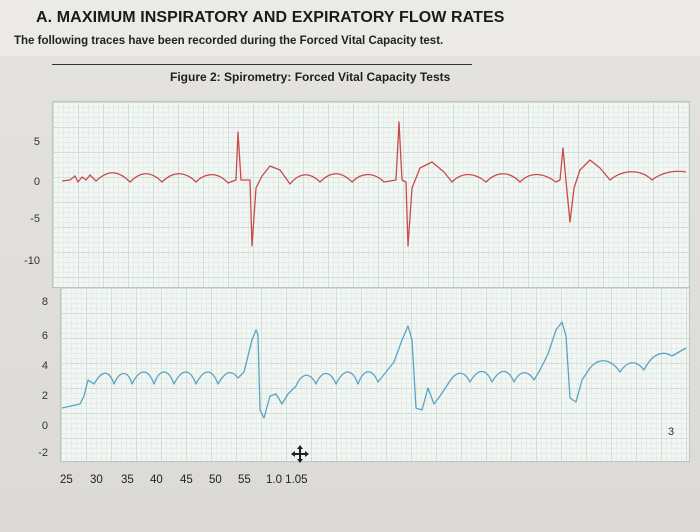  What do you see at coordinates (244, 480) in the screenshot?
I see `x-tick: 55` at bounding box center [244, 480].